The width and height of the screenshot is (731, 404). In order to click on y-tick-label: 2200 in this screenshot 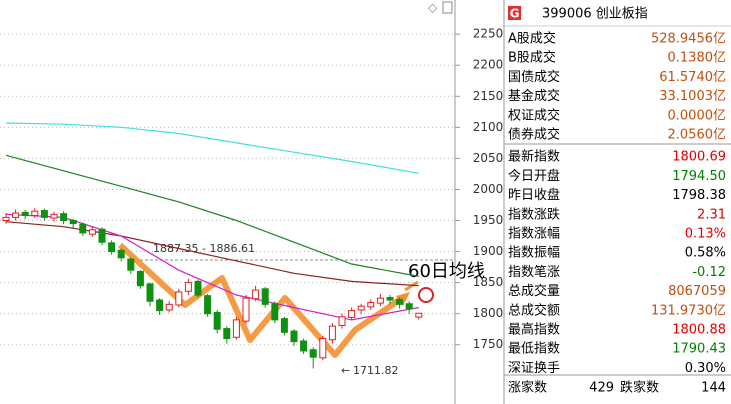, I will do `click(488, 65)`.